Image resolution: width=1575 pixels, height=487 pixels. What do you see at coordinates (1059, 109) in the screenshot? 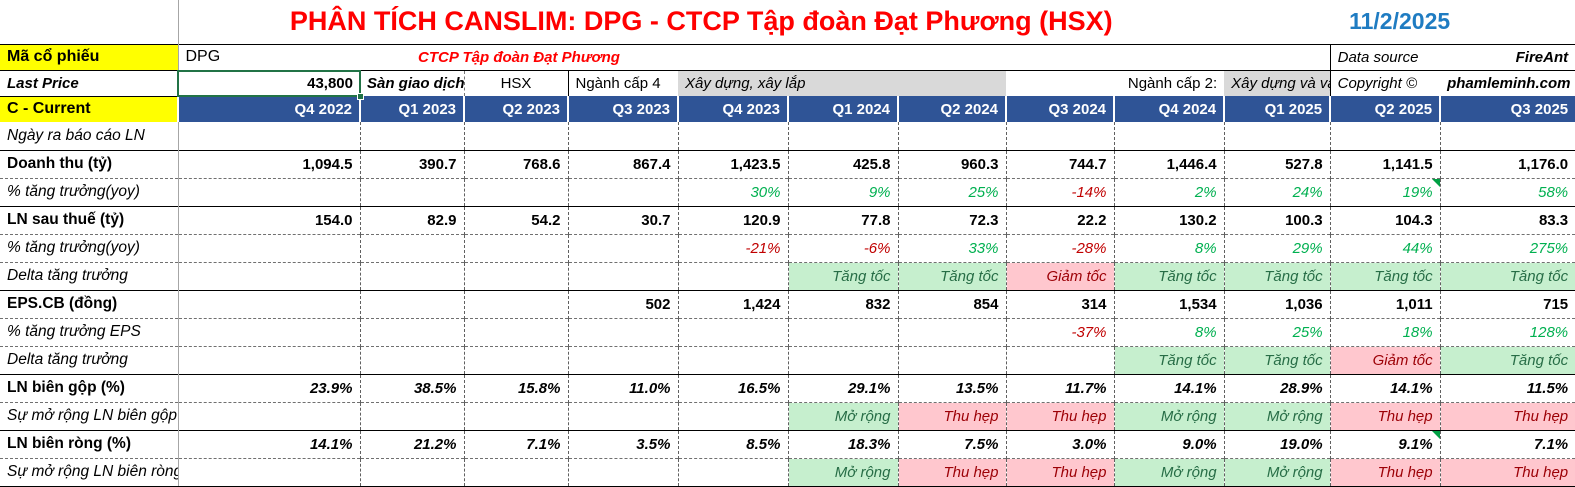
I see `column-header-q3-2024: Q3 2024` at bounding box center [1059, 109].